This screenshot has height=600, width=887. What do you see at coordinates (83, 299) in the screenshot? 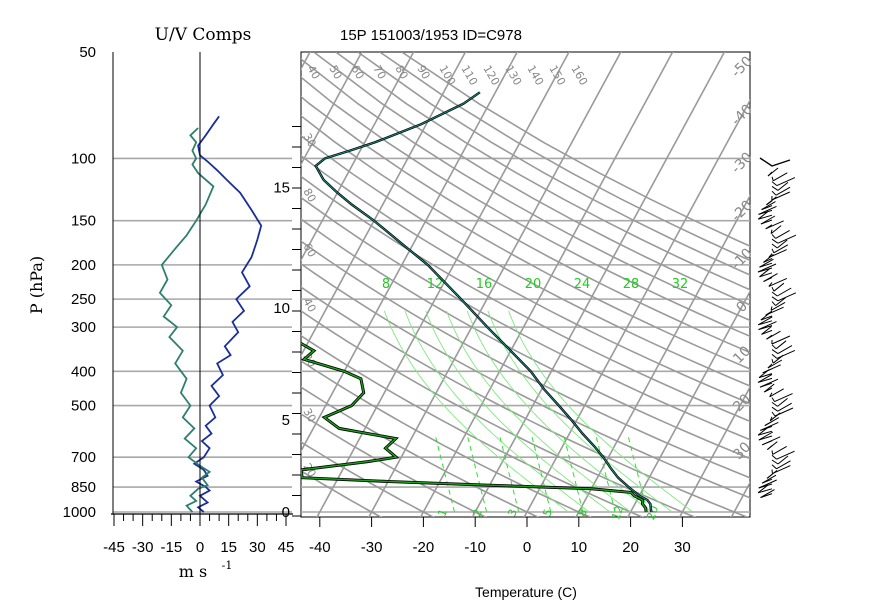
I see `pressure-tick-label: 250` at bounding box center [83, 299].